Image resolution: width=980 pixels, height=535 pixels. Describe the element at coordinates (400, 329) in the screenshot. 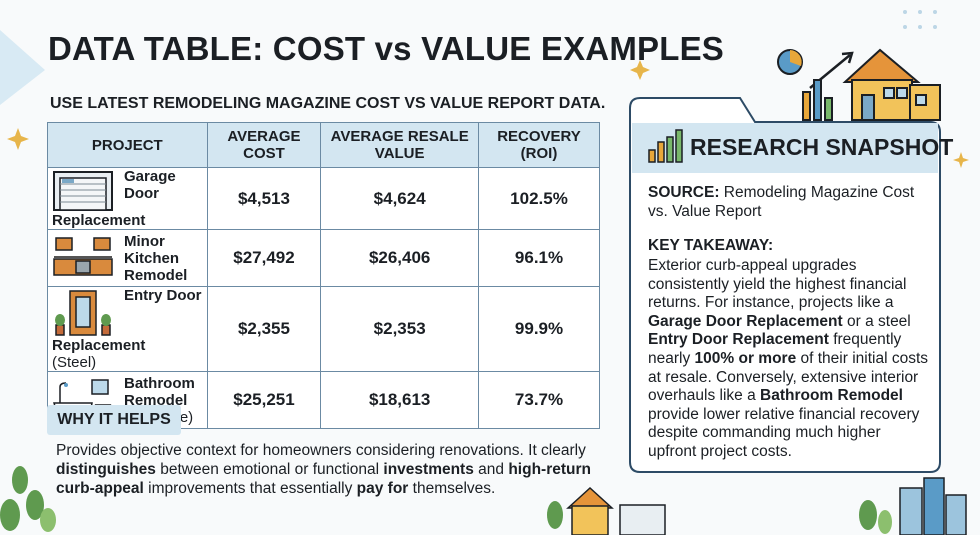

I see `resale-cell: $2,353` at that location.